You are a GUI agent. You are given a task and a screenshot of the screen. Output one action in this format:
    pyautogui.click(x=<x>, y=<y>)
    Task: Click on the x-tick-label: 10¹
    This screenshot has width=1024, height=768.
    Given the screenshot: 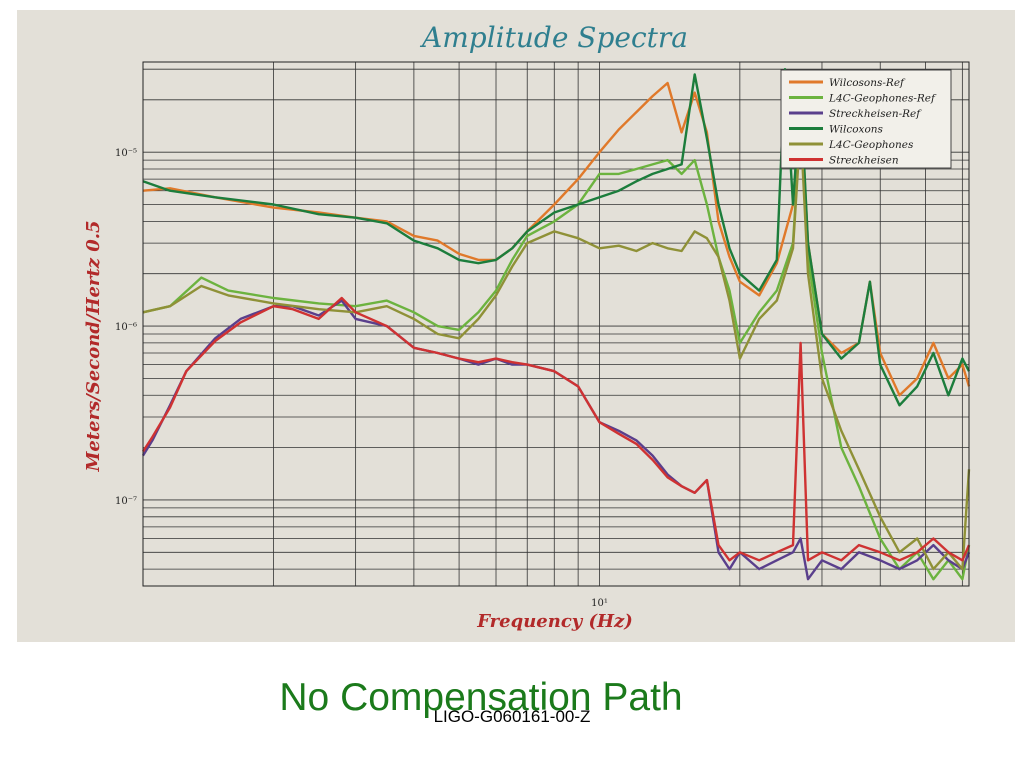 What is the action you would take?
    pyautogui.click(x=599, y=603)
    